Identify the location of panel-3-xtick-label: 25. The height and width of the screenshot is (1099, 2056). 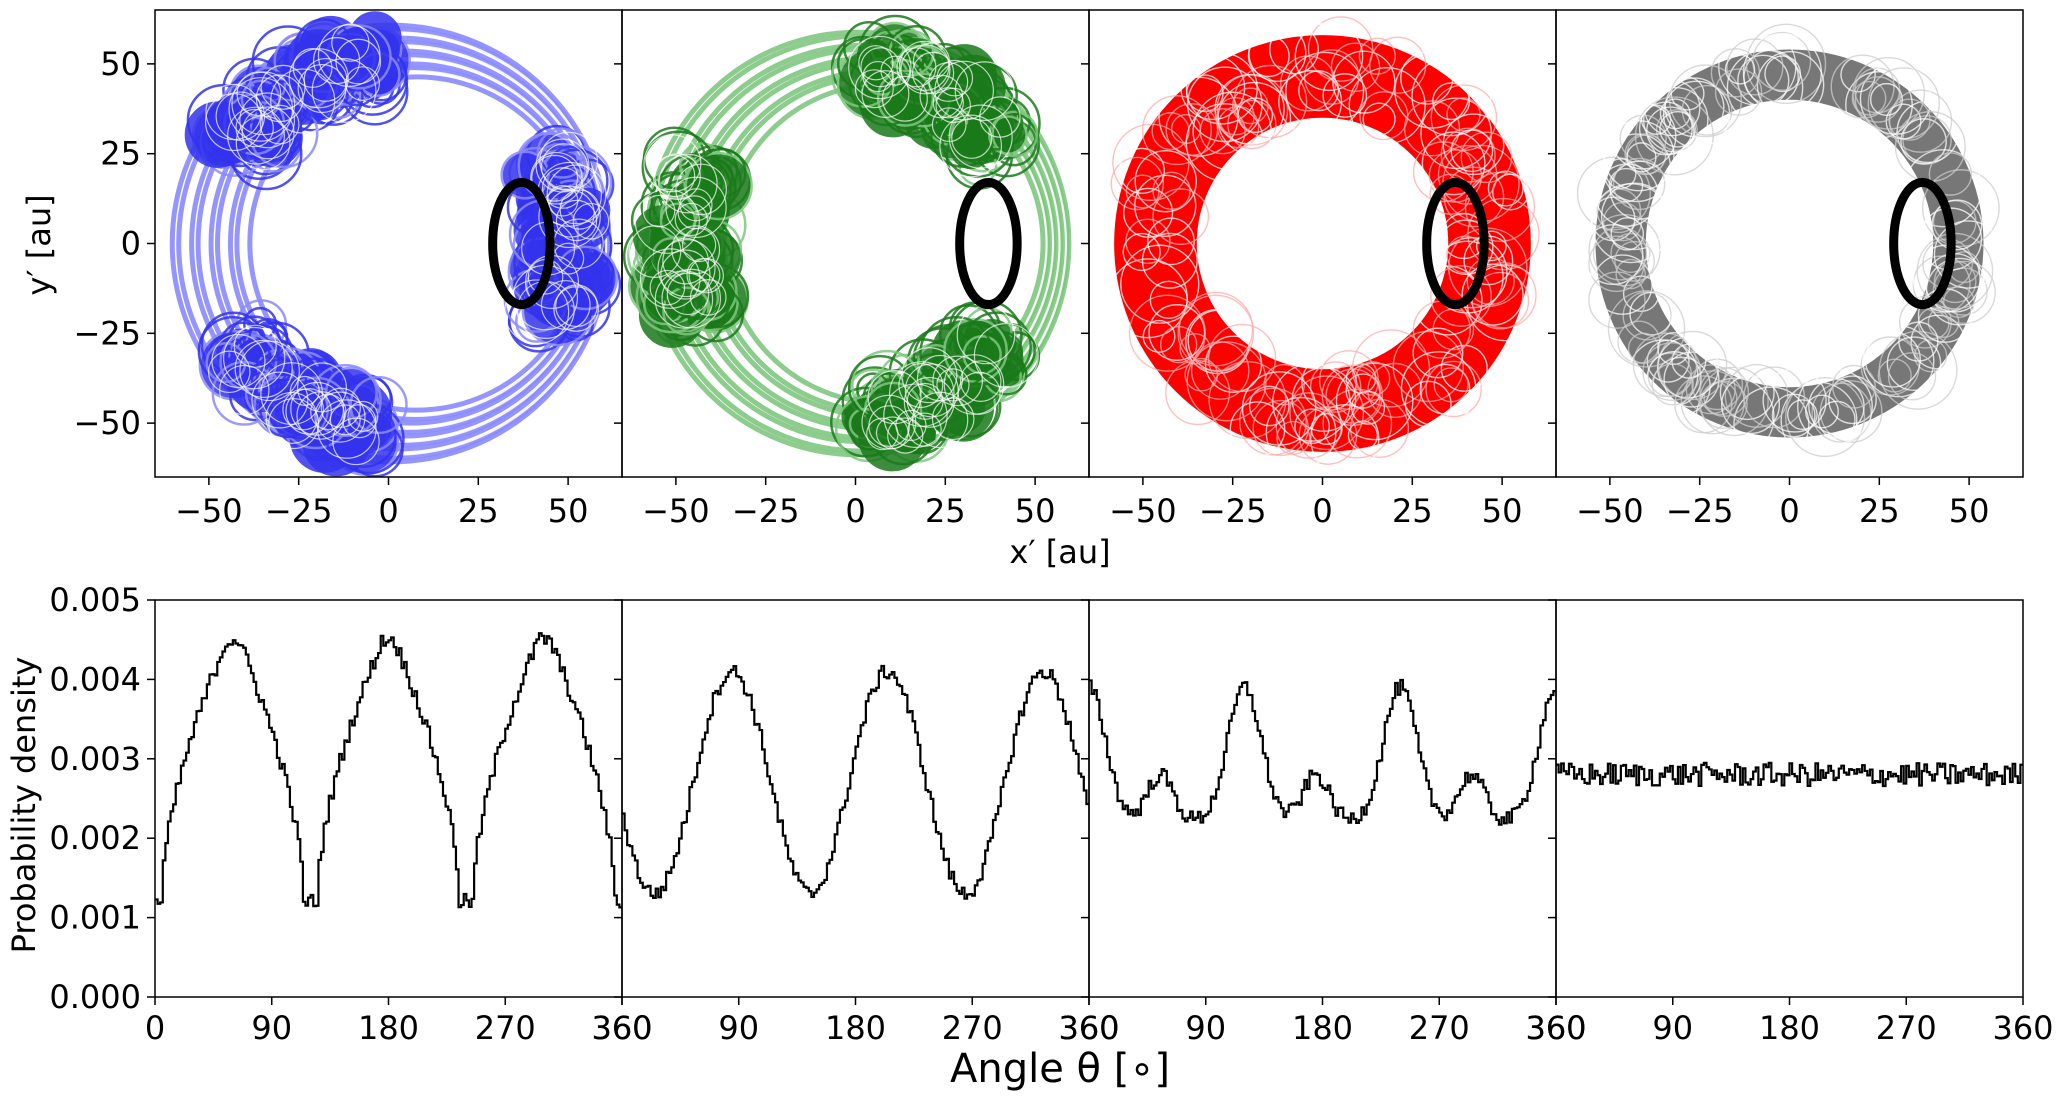
(1412, 511).